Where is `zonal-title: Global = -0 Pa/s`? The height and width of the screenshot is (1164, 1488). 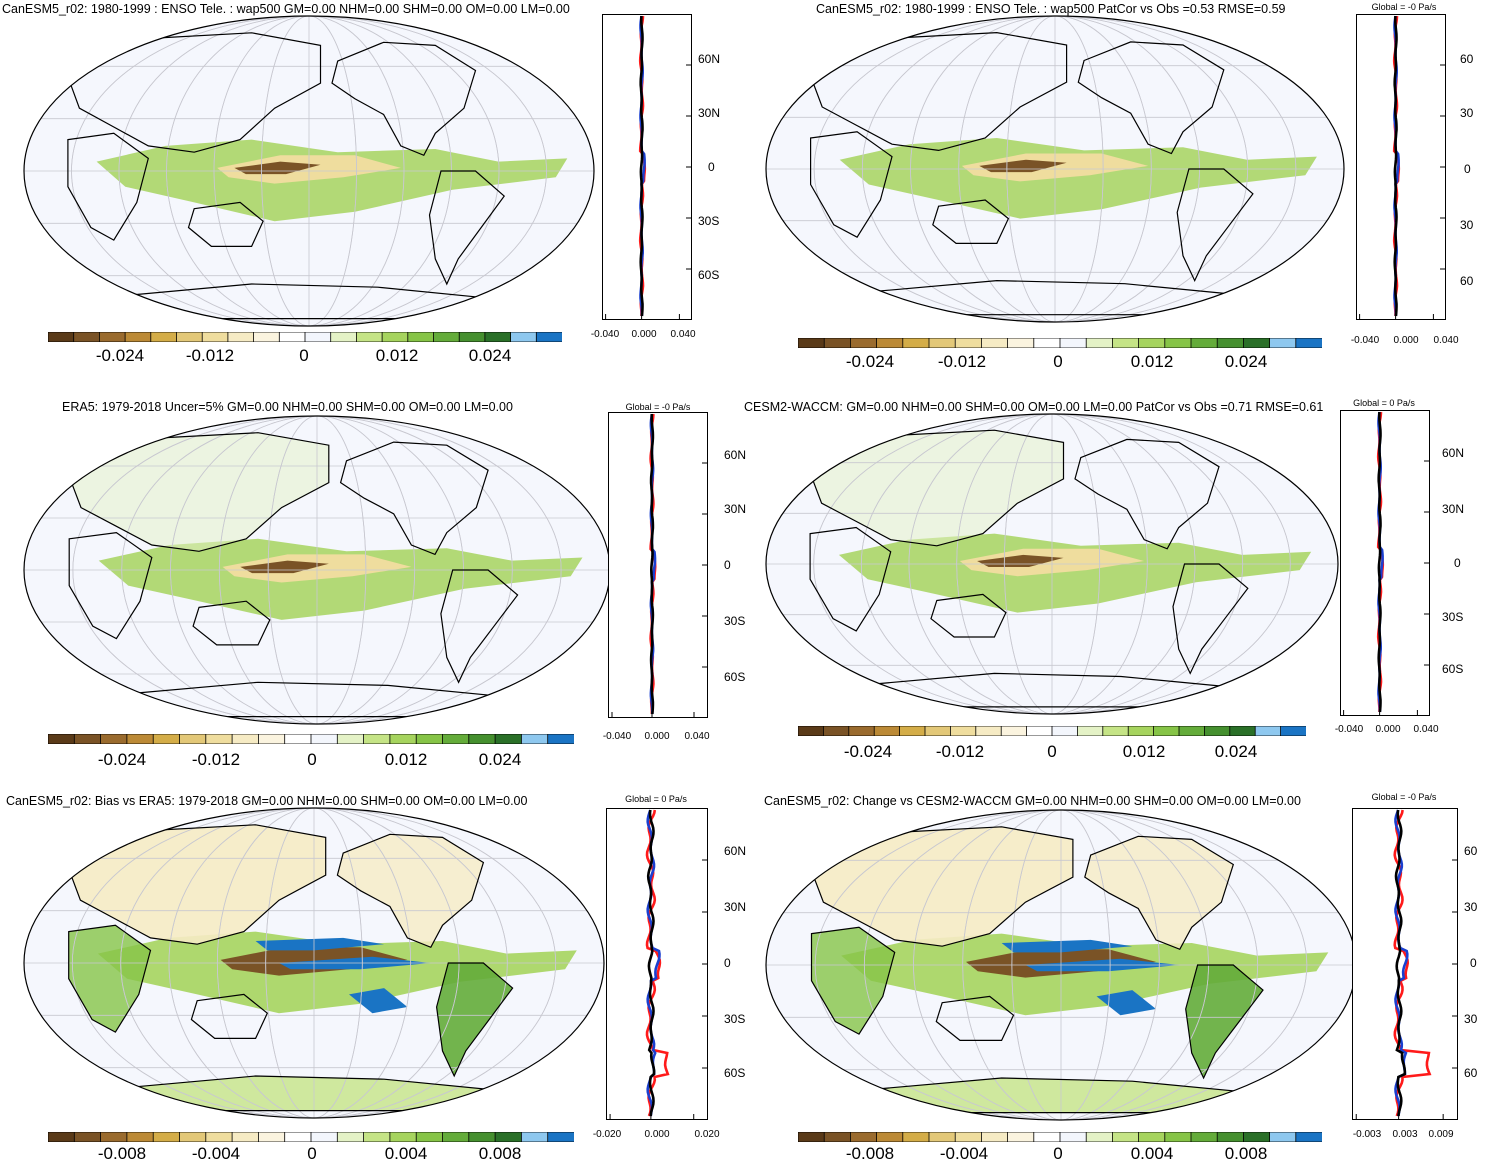 zonal-title: Global = -0 Pa/s is located at coordinates (658, 407).